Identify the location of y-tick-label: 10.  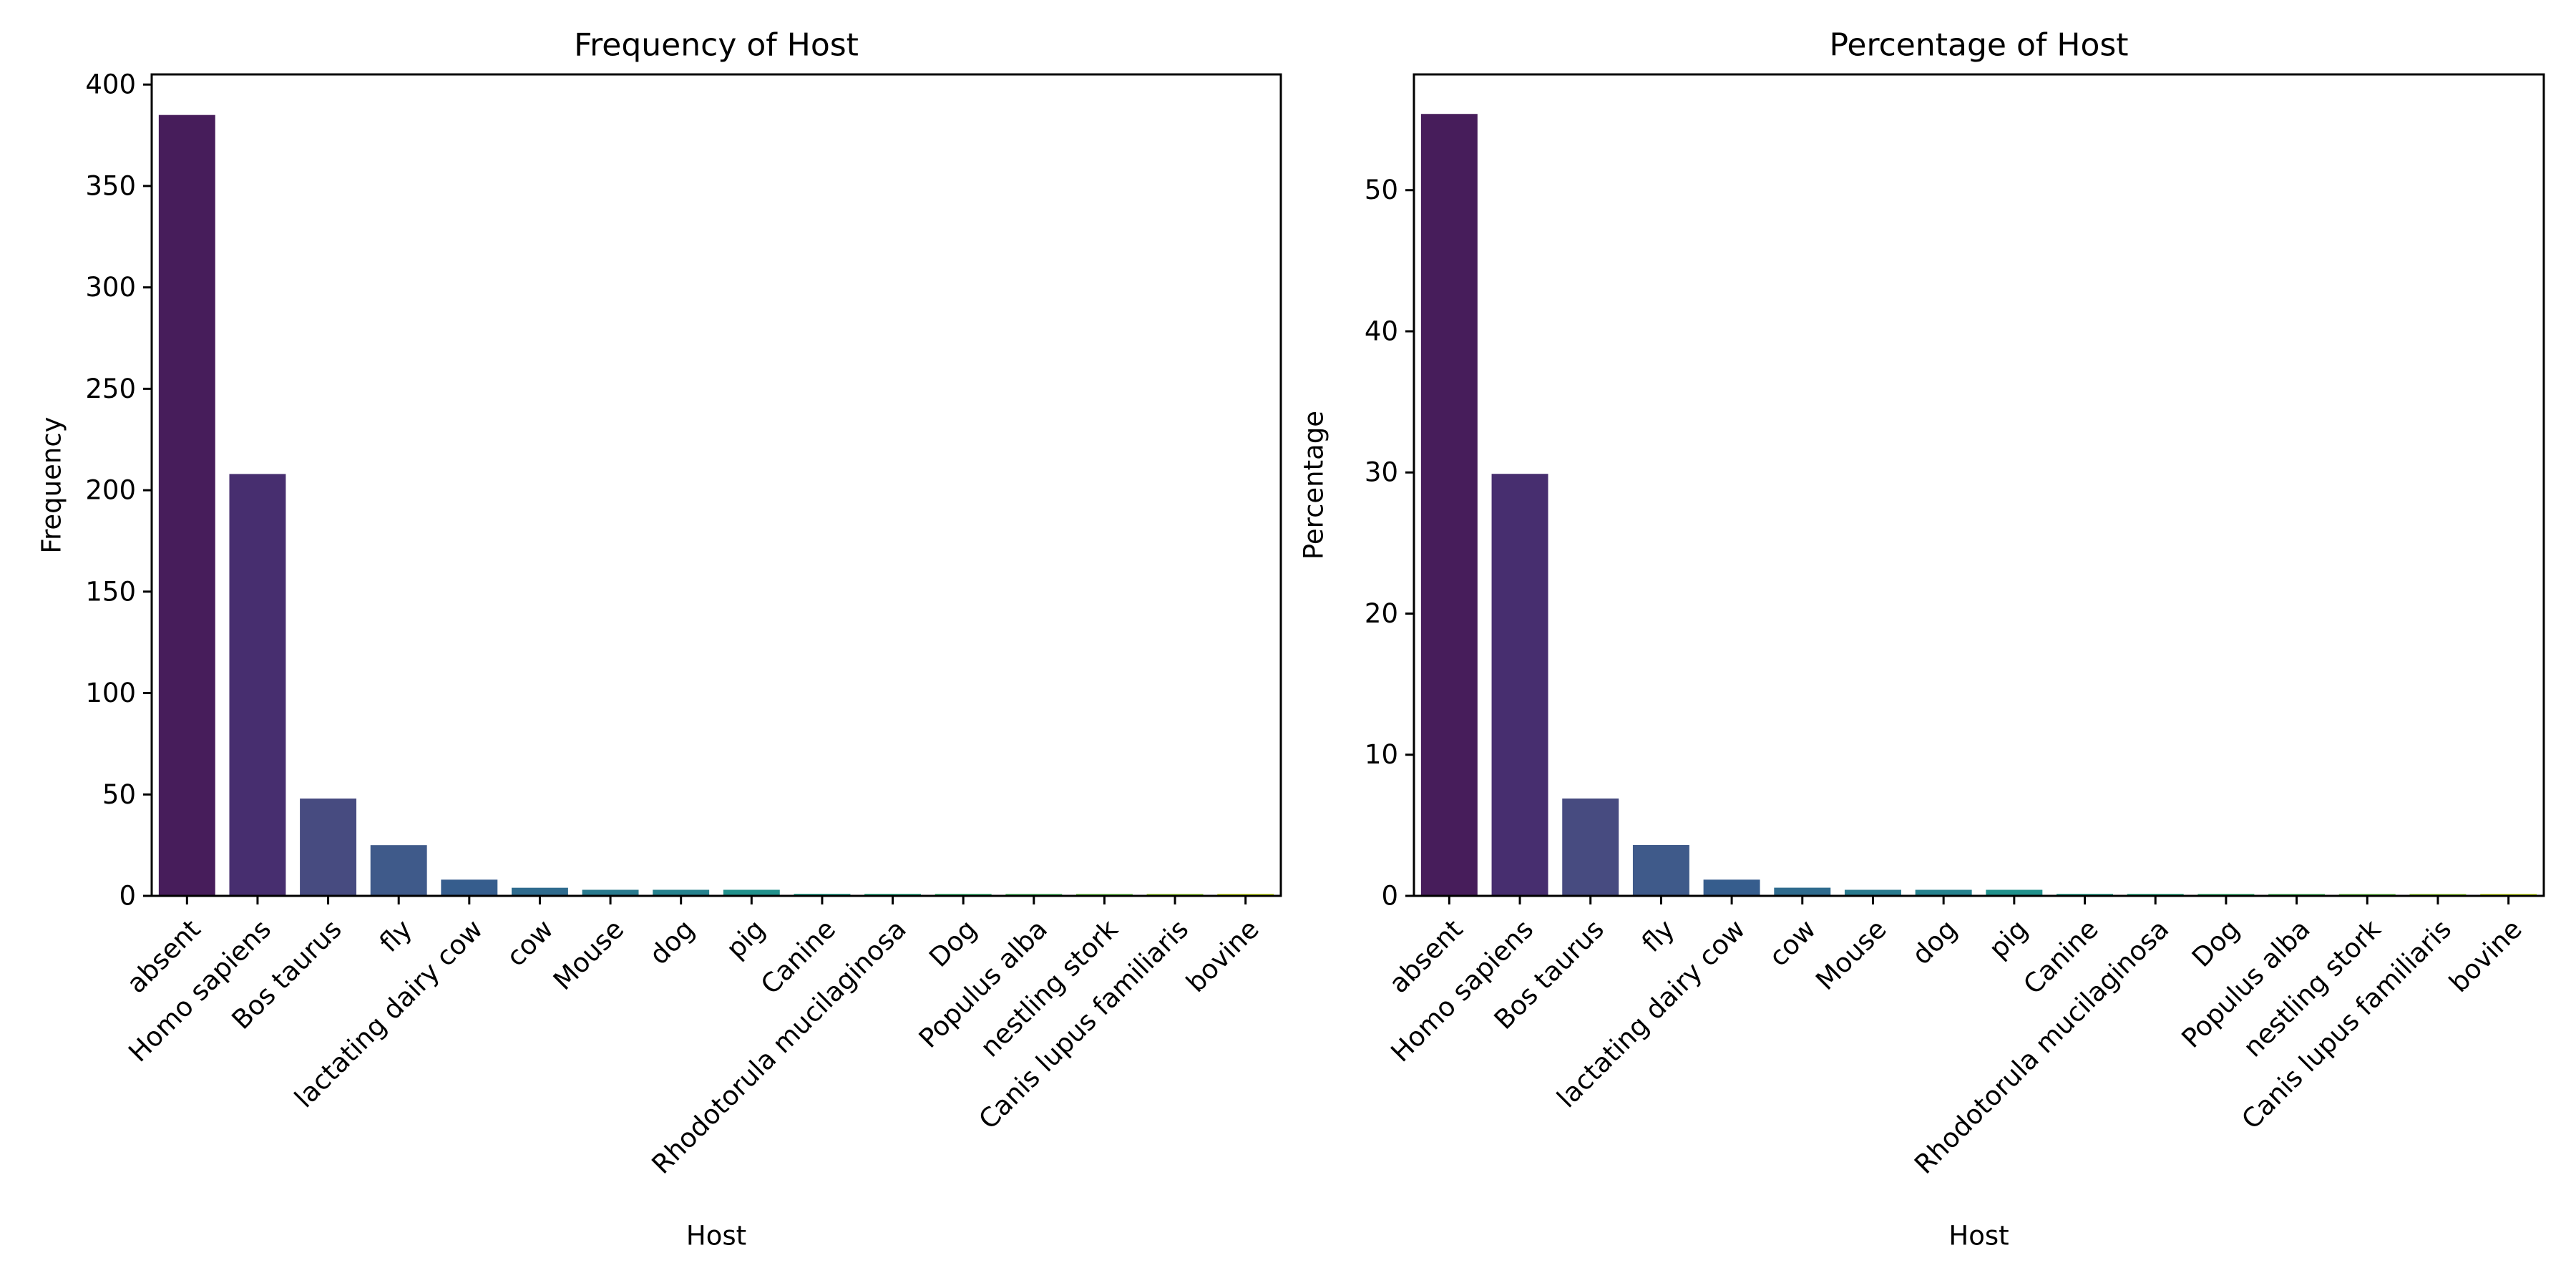
(1381, 754).